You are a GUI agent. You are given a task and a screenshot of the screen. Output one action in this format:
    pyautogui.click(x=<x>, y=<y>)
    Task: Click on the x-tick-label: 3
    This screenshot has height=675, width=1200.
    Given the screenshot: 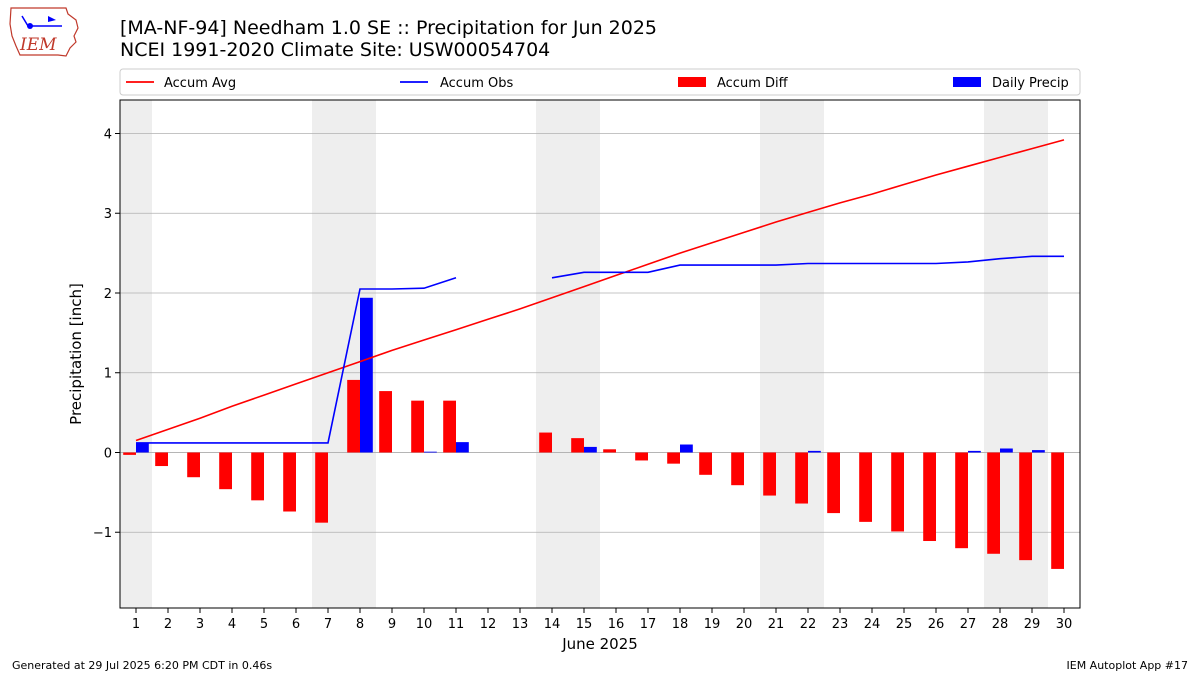 What is the action you would take?
    pyautogui.click(x=200, y=624)
    